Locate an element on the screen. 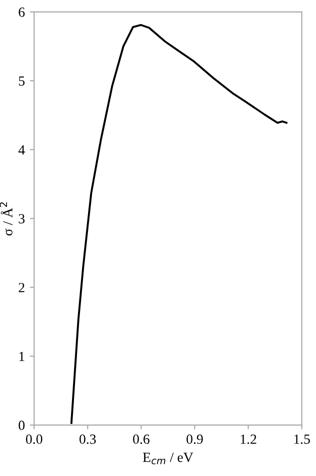 This screenshot has width=316, height=476. x-axis-title: E$_{cm}$ / eV is located at coordinates (168, 458).